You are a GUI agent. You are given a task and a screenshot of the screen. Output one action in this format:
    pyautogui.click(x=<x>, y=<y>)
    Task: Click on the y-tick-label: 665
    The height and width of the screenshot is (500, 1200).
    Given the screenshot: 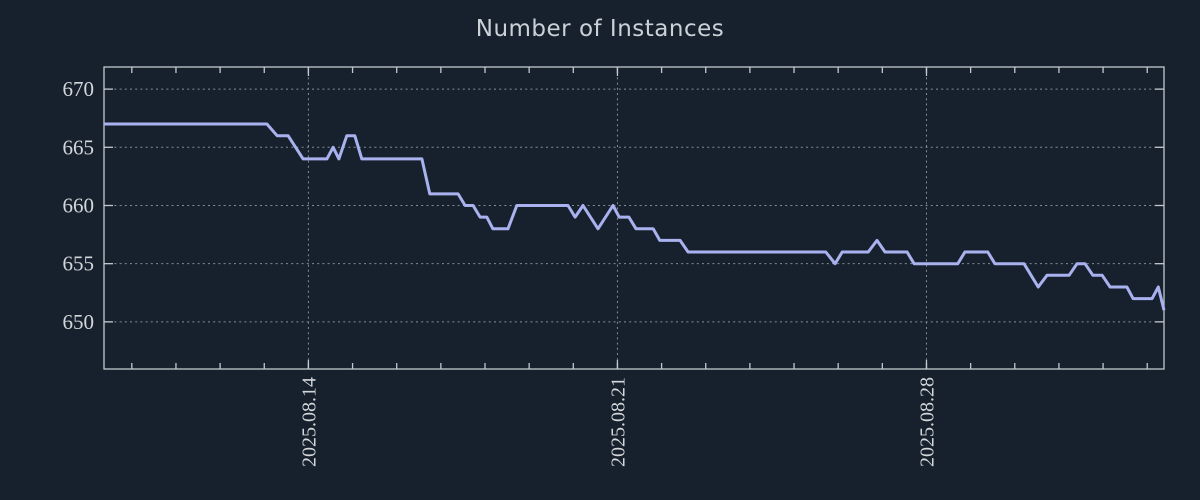 What is the action you would take?
    pyautogui.click(x=79, y=147)
    